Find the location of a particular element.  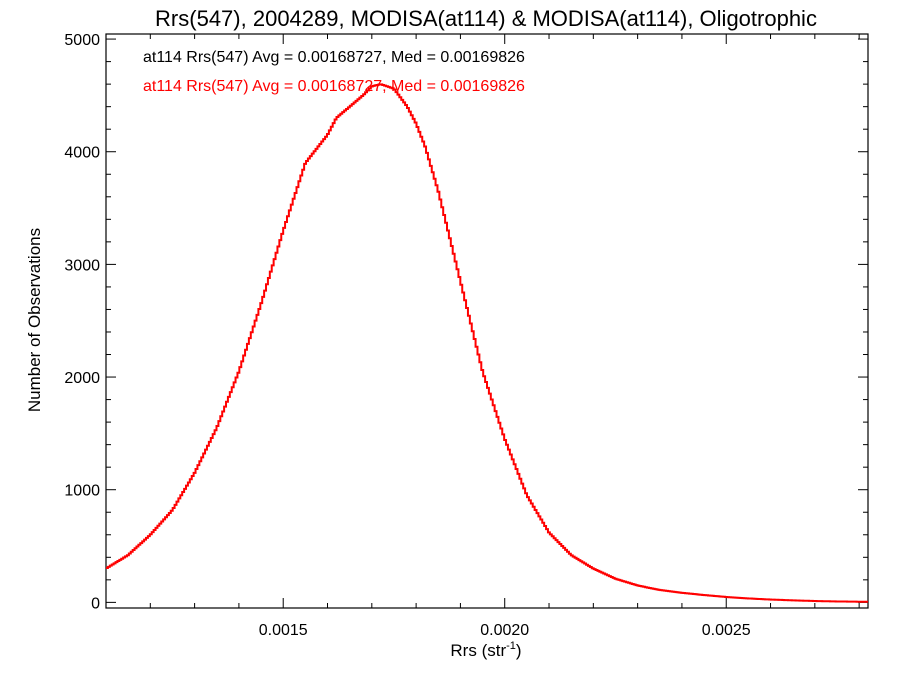

y-tick-label: 0 is located at coordinates (95, 603).